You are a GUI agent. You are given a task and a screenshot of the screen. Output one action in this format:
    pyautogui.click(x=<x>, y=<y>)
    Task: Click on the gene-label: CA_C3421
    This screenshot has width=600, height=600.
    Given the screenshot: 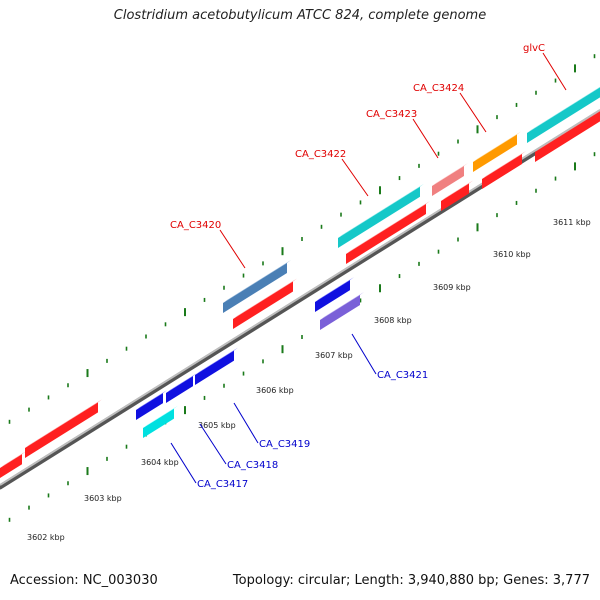 What is the action you would take?
    pyautogui.click(x=402, y=375)
    